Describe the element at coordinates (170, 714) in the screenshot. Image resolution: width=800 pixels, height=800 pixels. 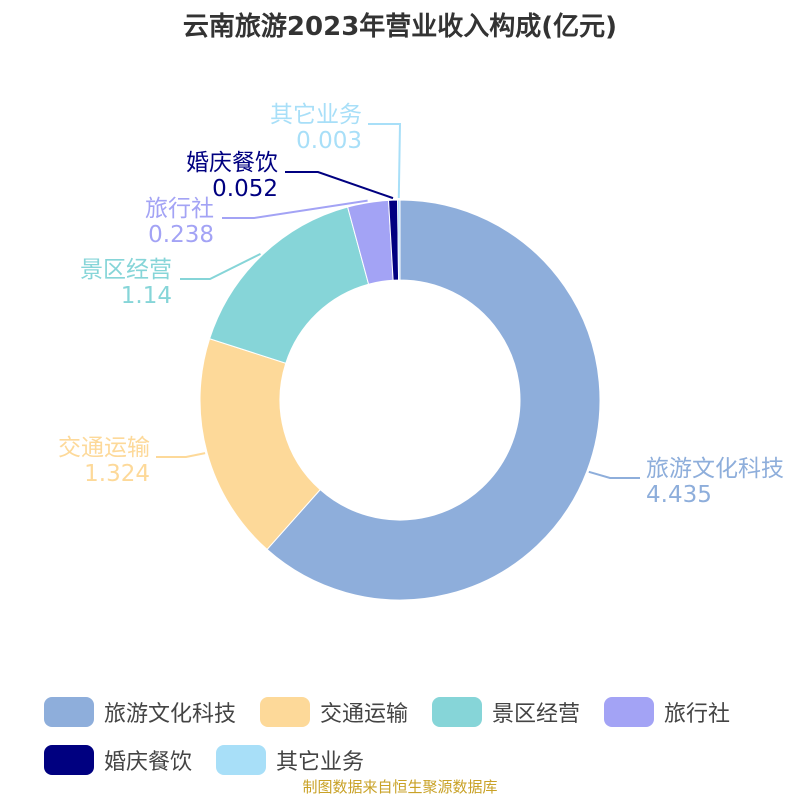
I see `legend-label: 旅游文化科技` at that location.